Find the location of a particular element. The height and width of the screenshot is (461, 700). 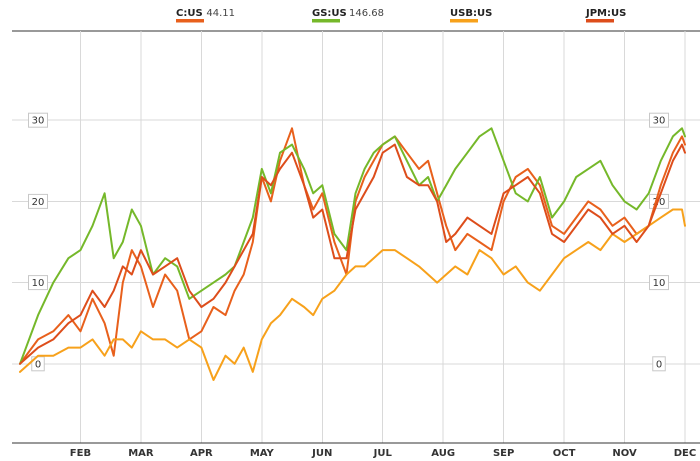

x-tick-label: FEB is located at coordinates (80, 453).